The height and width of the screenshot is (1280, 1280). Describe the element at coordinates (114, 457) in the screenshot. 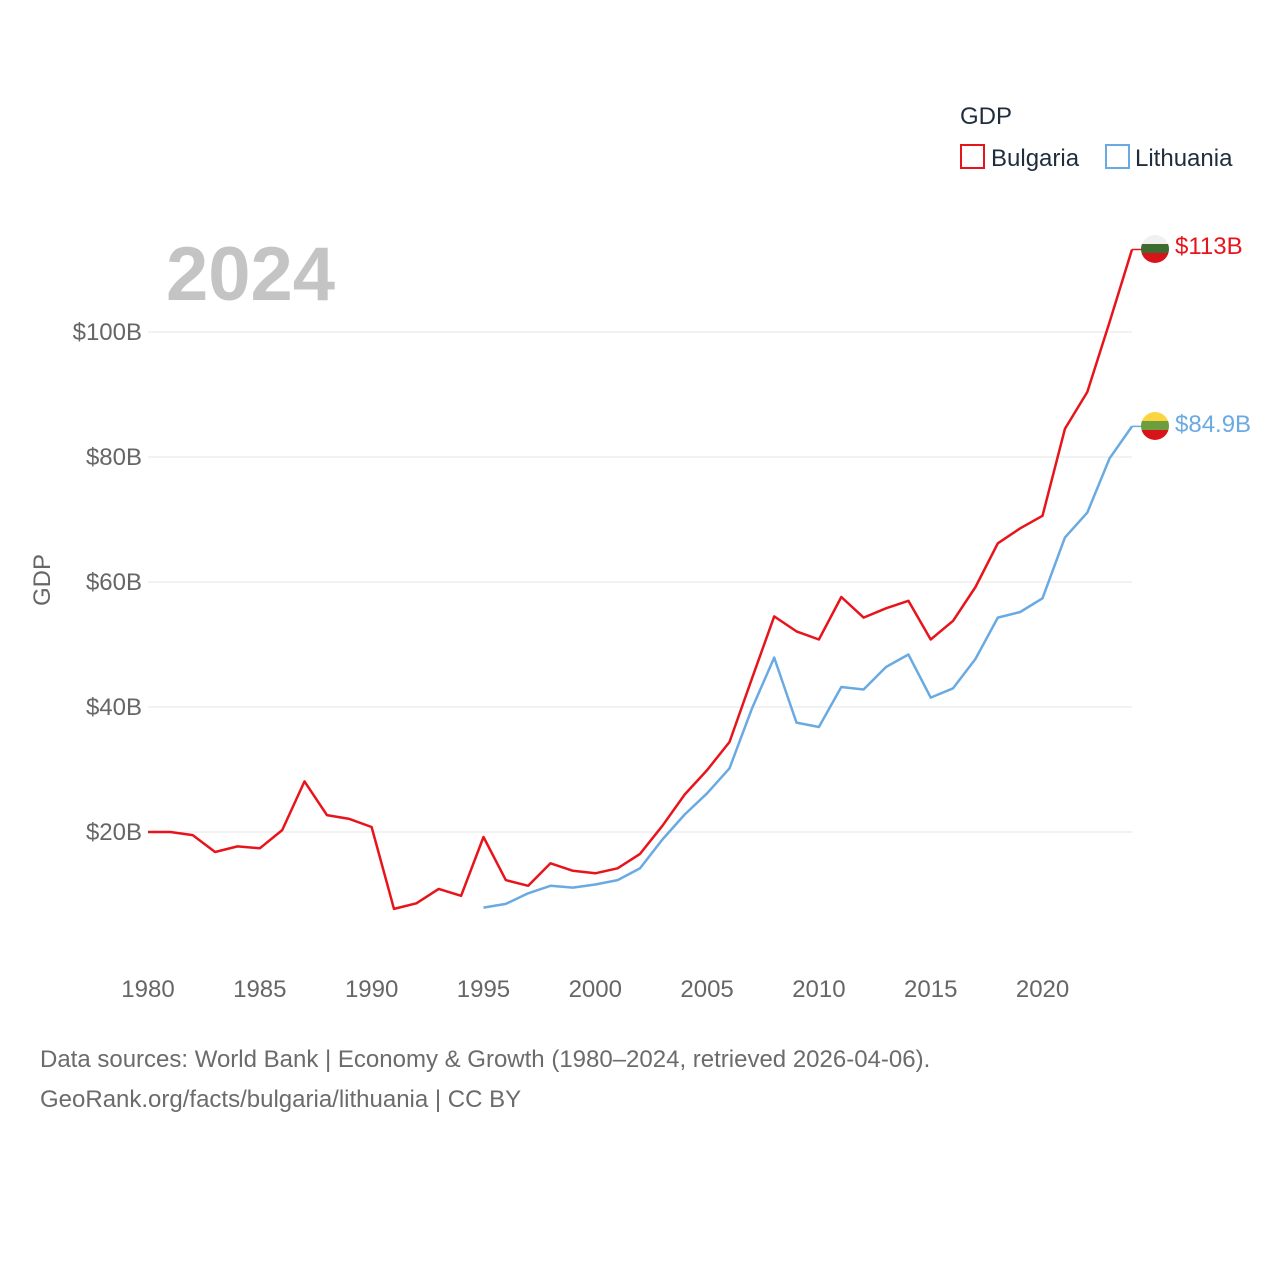

I see `y-tick-label: $80B` at that location.